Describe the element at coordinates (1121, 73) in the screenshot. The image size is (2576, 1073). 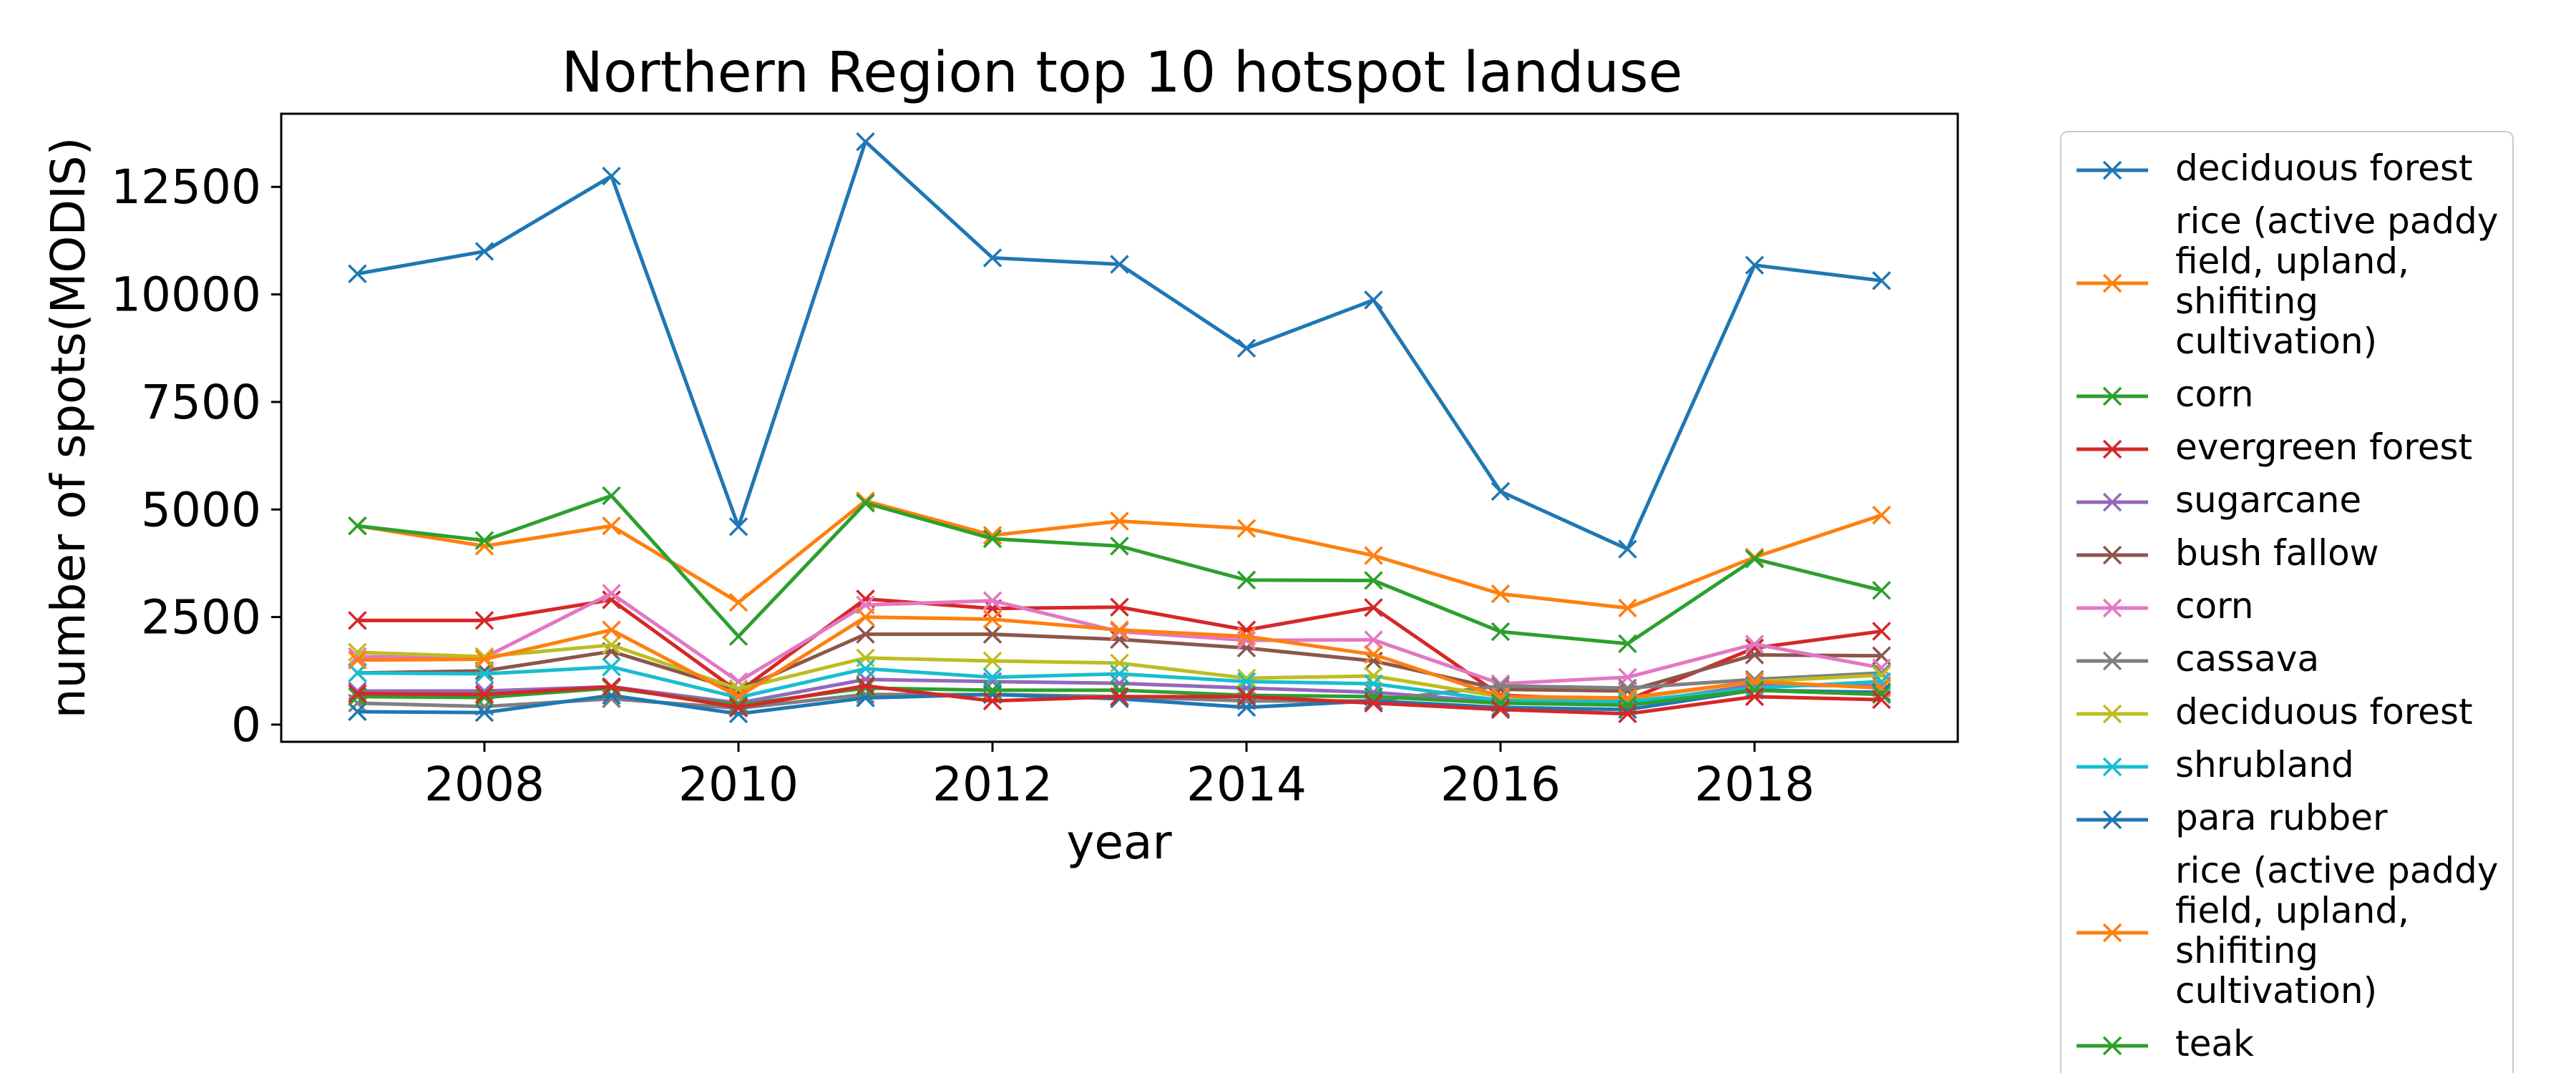
I see `chart-title: Northern Region top 10 hotspot landuse` at that location.